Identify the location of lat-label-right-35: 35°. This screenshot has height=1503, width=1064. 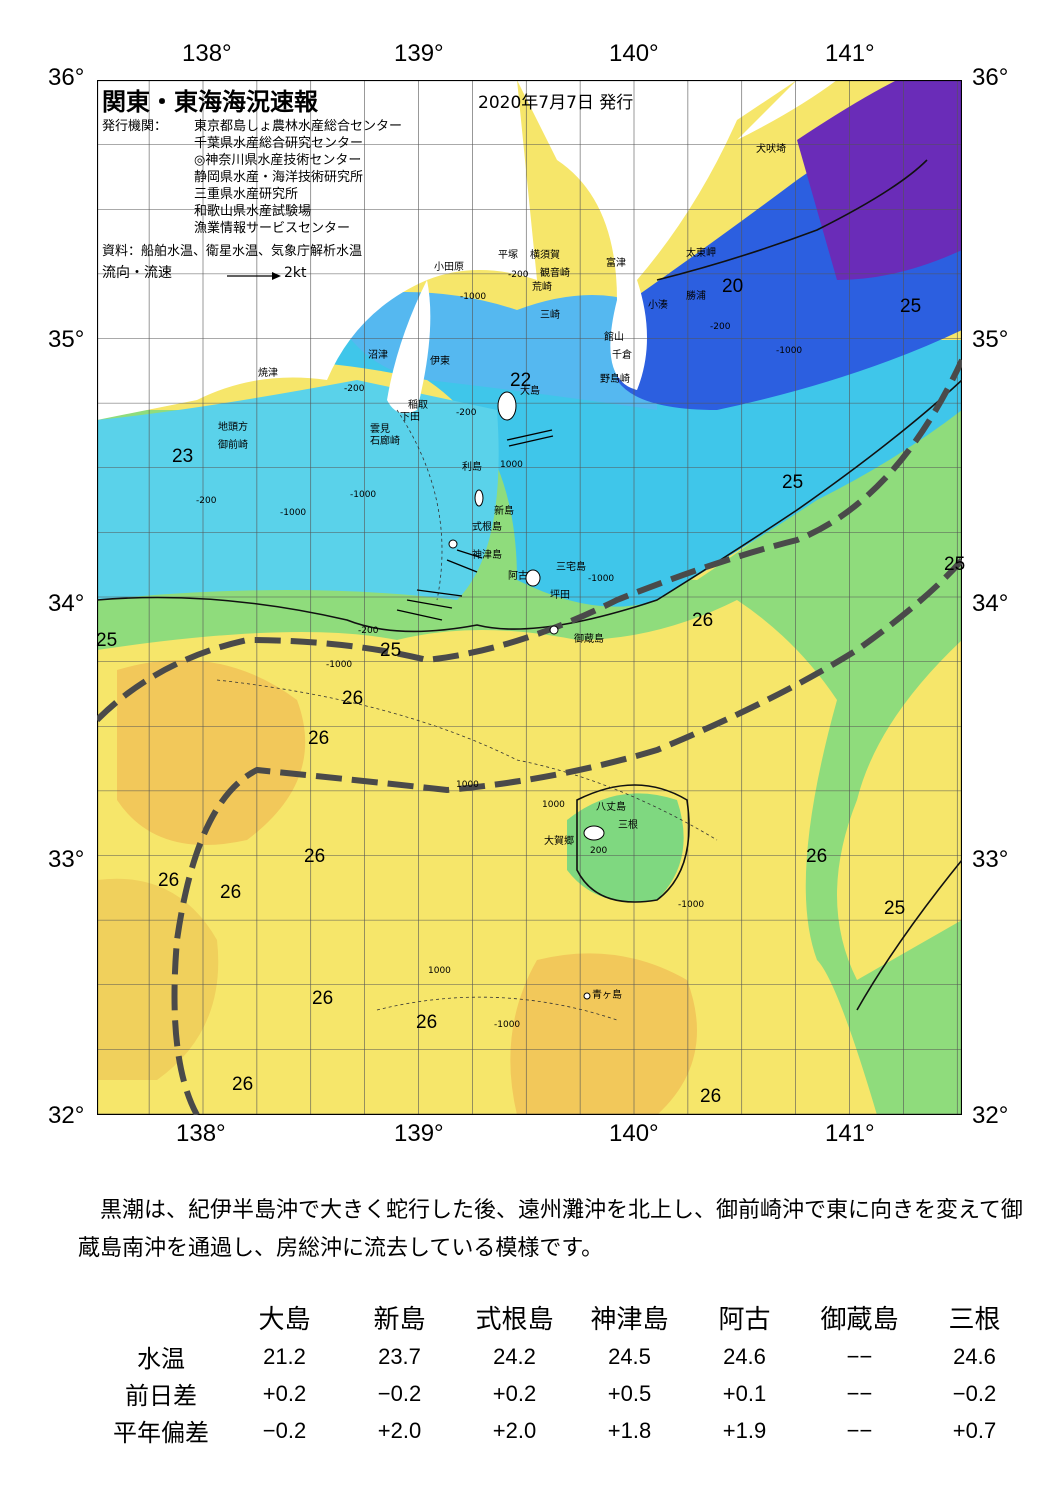
(990, 339).